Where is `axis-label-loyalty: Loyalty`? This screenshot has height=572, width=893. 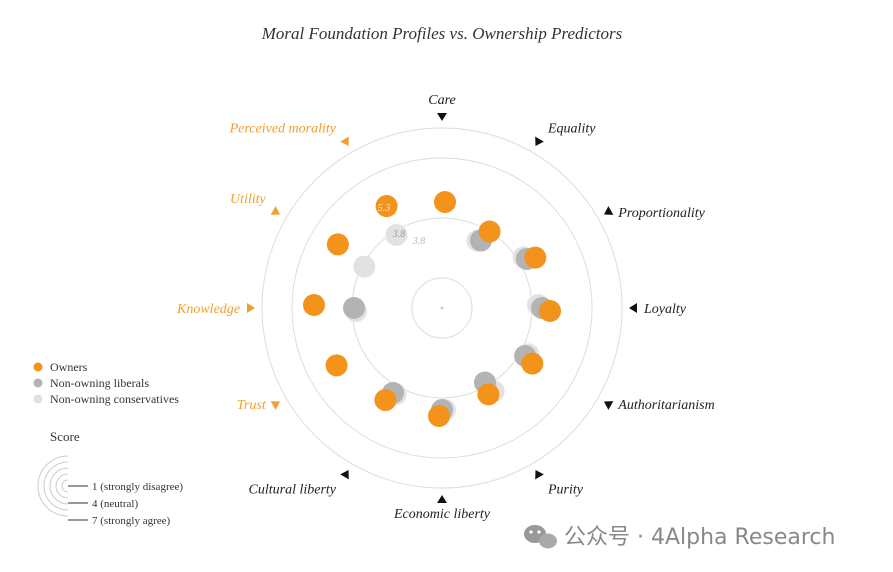 axis-label-loyalty: Loyalty is located at coordinates (665, 309).